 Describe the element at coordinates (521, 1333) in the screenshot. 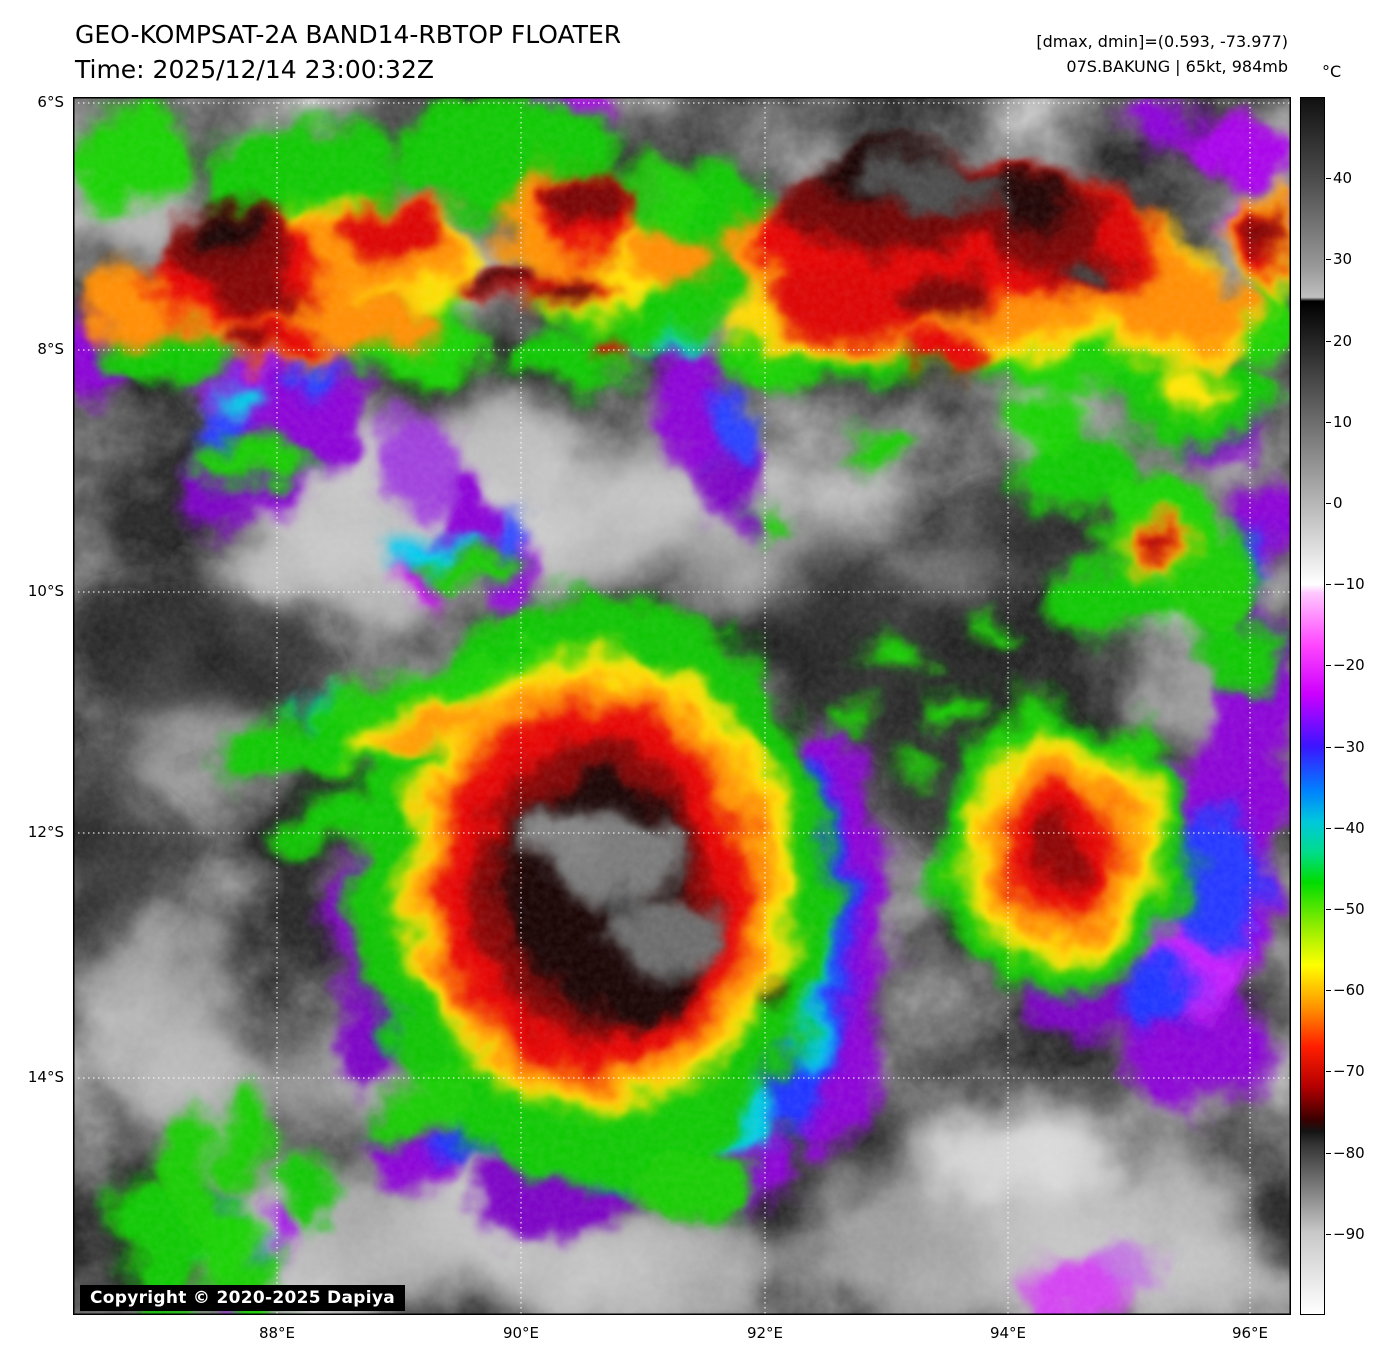

I see `lon-label-90e: 90°E` at that location.